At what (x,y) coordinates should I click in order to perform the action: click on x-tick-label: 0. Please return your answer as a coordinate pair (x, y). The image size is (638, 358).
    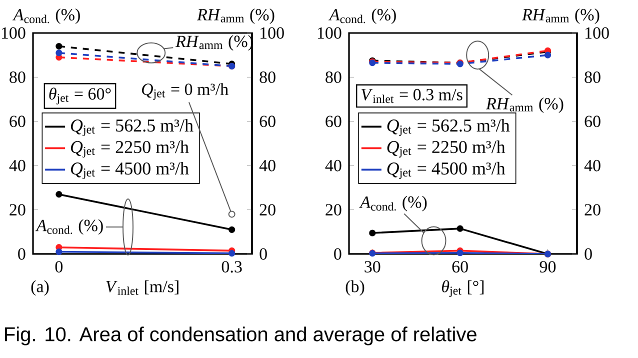
    Looking at the image, I should click on (59, 267).